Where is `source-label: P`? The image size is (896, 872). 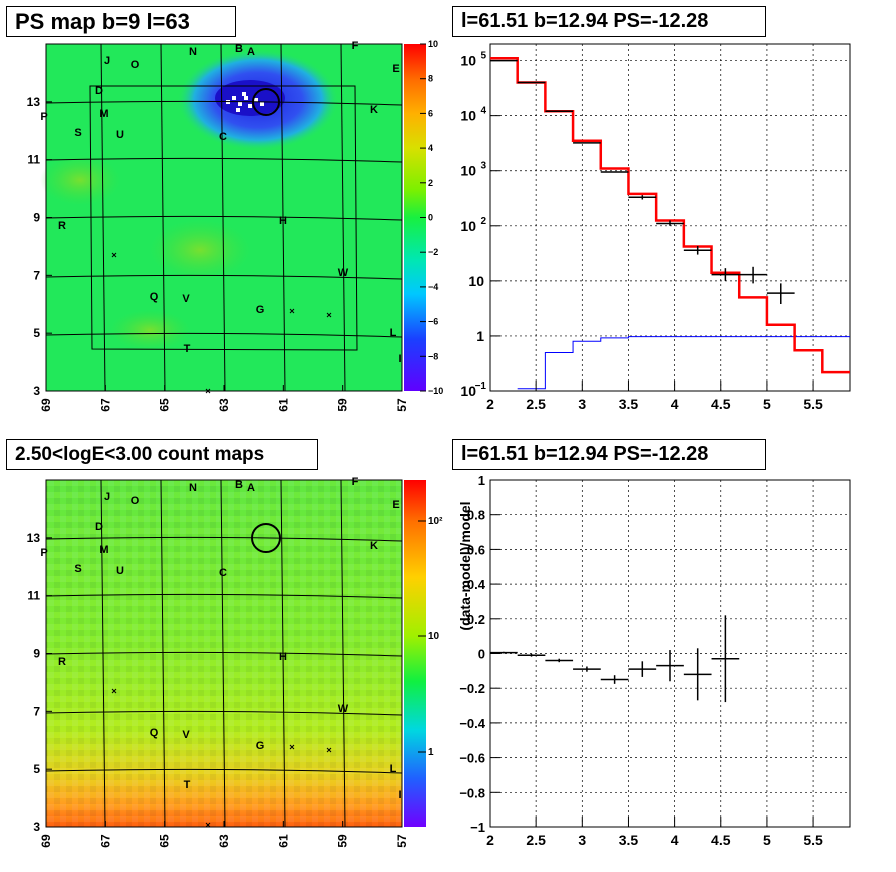 source-label: P is located at coordinates (43, 553).